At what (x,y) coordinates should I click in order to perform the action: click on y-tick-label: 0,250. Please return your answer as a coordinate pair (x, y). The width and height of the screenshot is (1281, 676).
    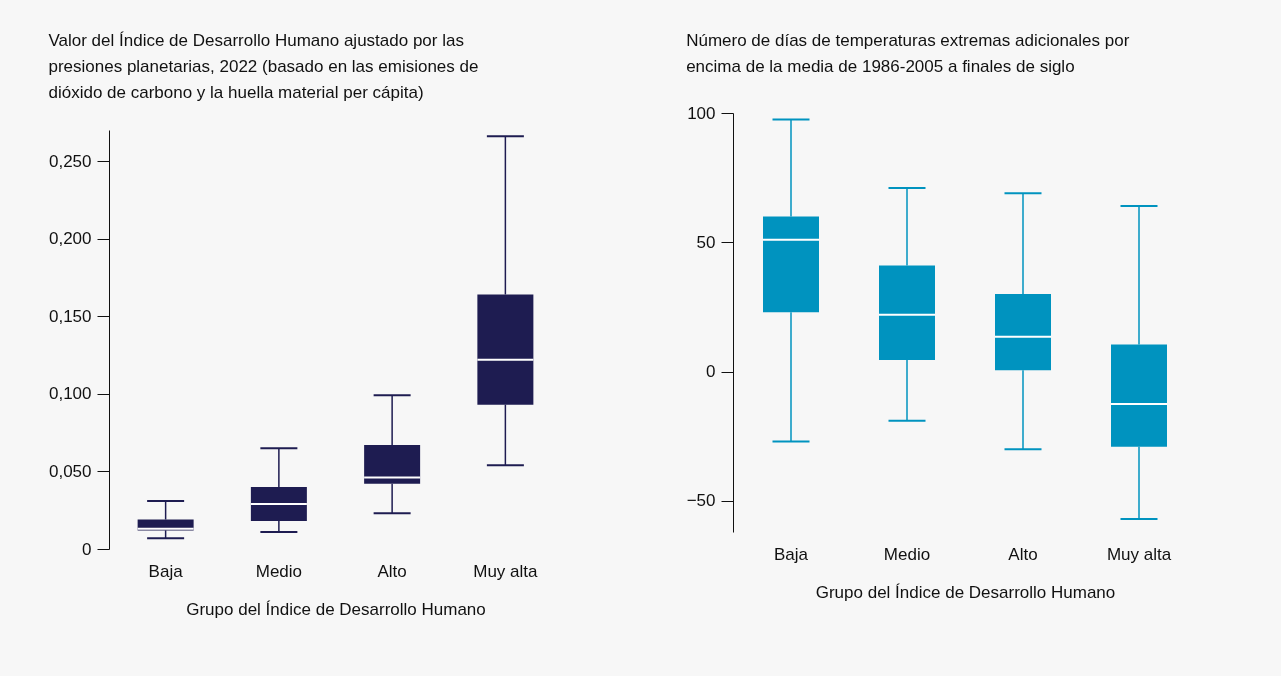
    Looking at the image, I should click on (70, 161).